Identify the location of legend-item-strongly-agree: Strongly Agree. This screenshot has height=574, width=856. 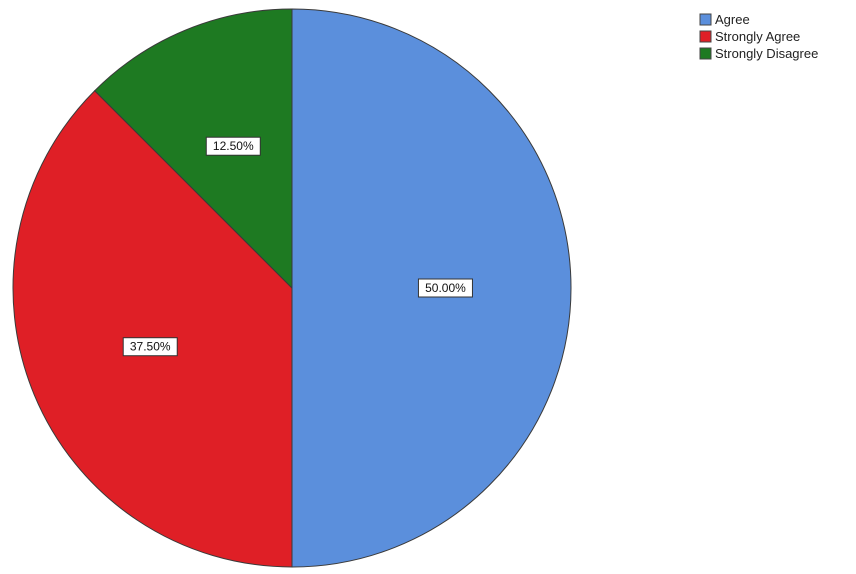
(749, 36).